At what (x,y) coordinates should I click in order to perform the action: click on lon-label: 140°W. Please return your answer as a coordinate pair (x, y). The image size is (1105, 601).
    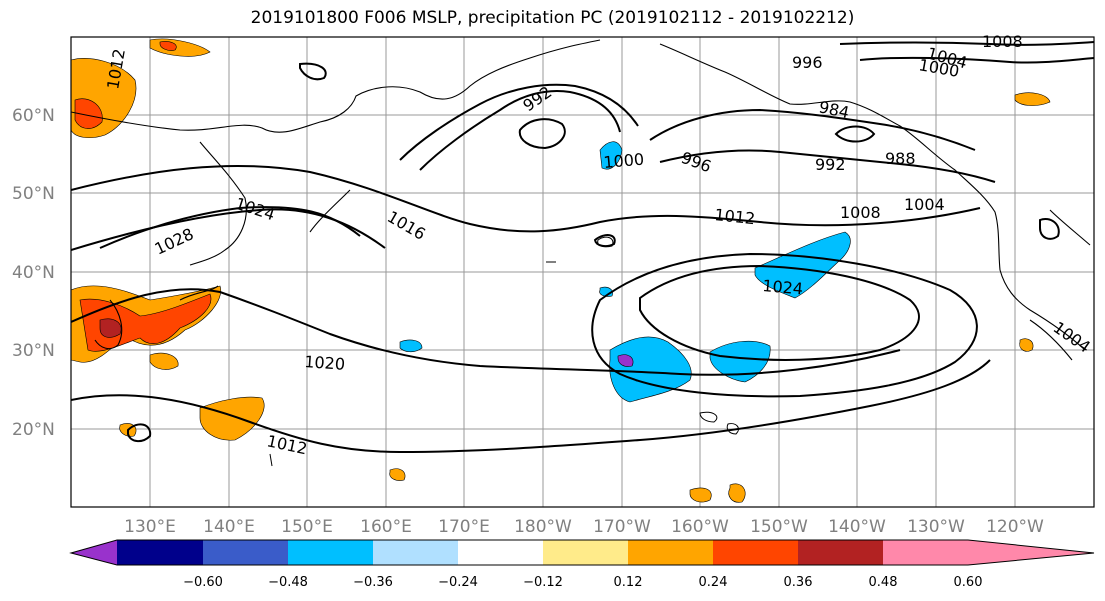
    Looking at the image, I should click on (857, 527).